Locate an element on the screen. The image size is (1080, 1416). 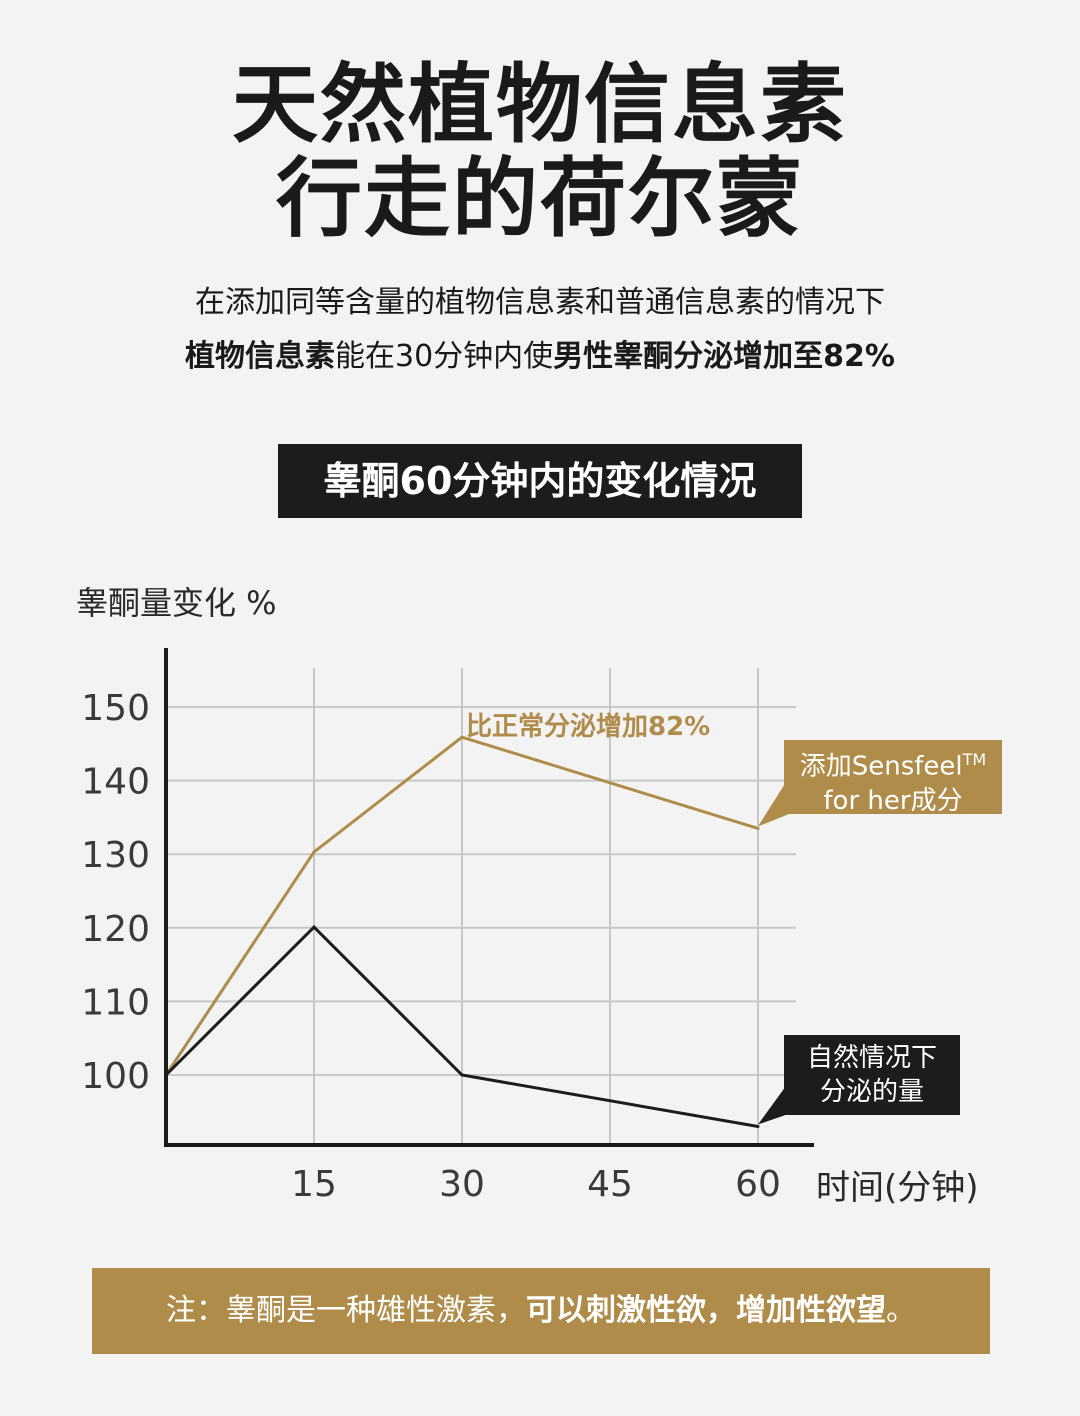
x-axis-label: 时间(分钟) is located at coordinates (897, 1188).